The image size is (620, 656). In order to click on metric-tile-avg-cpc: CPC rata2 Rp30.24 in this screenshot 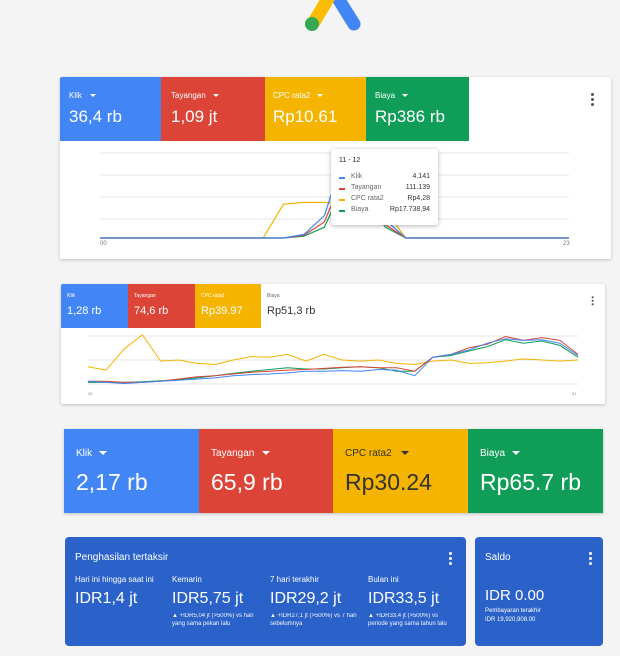, I will do `click(400, 471)`.